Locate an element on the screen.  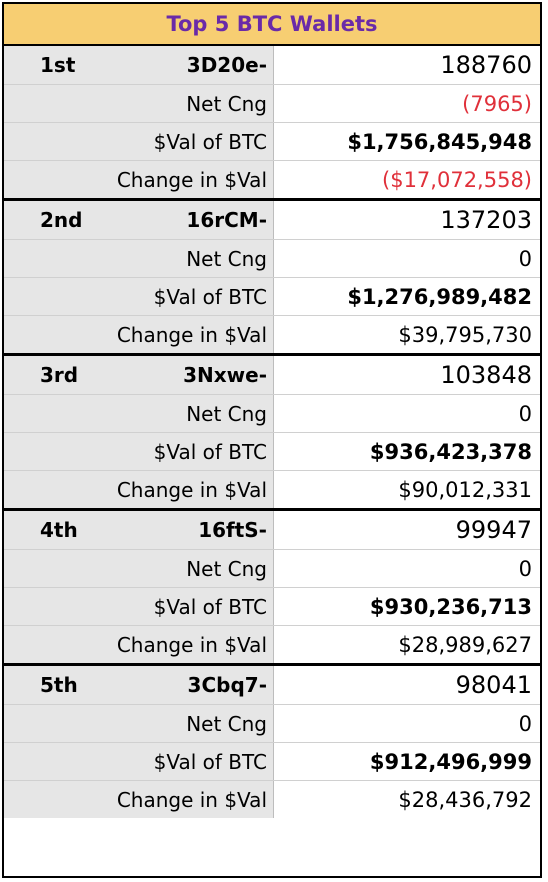
value-change-row: Change in $Val ($17,072,558) is located at coordinates (272, 179).